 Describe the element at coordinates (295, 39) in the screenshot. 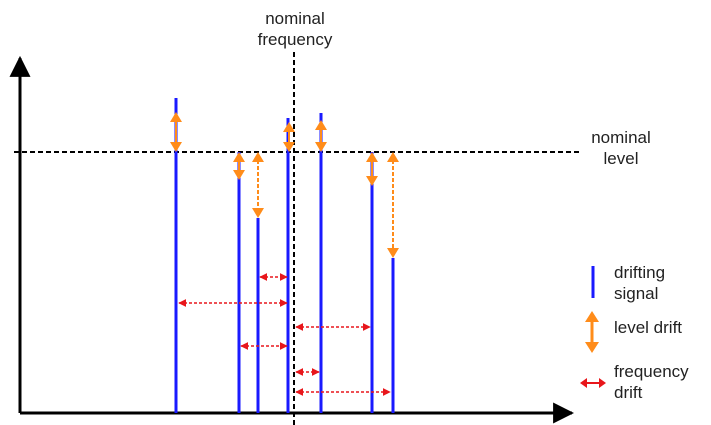

I see `nominal-frequency-label-line2: frequency` at that location.